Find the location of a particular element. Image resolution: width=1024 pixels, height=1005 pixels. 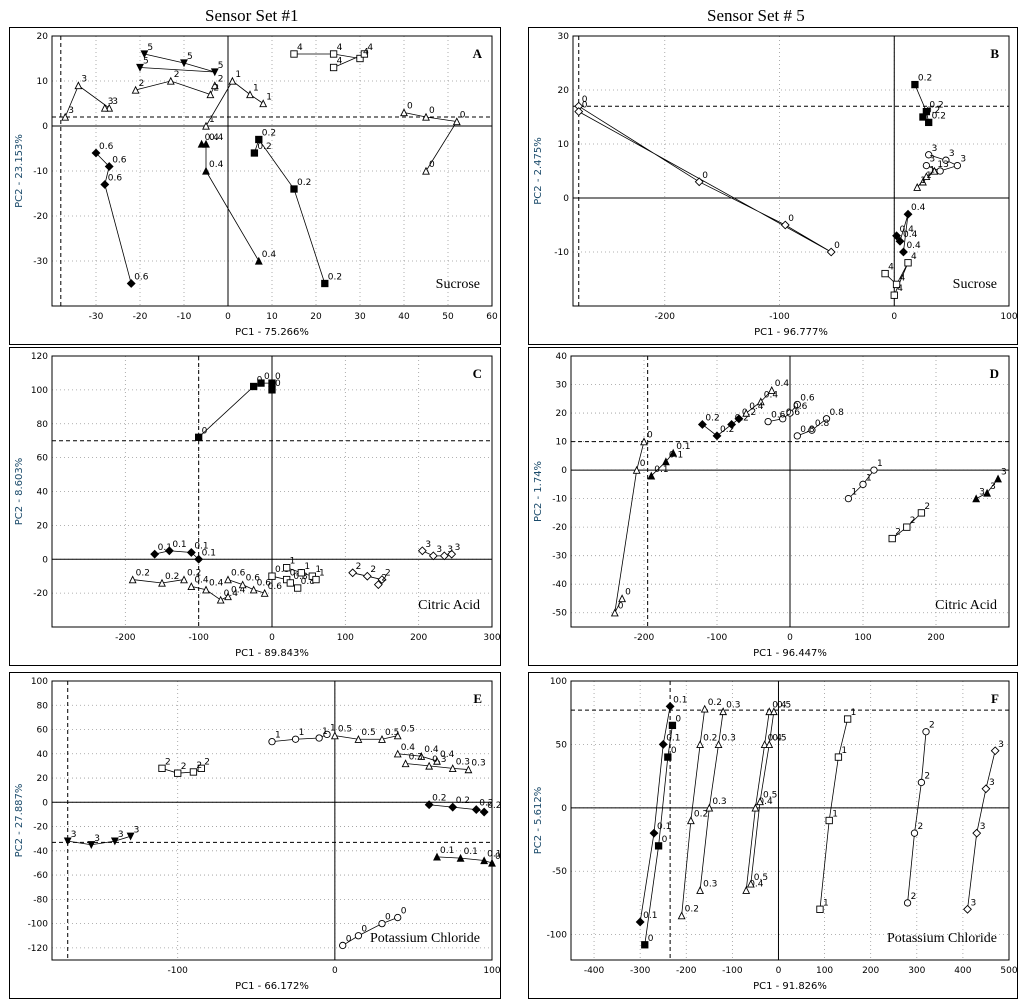

panel-annotation: Citric Acid is located at coordinates (449, 605).